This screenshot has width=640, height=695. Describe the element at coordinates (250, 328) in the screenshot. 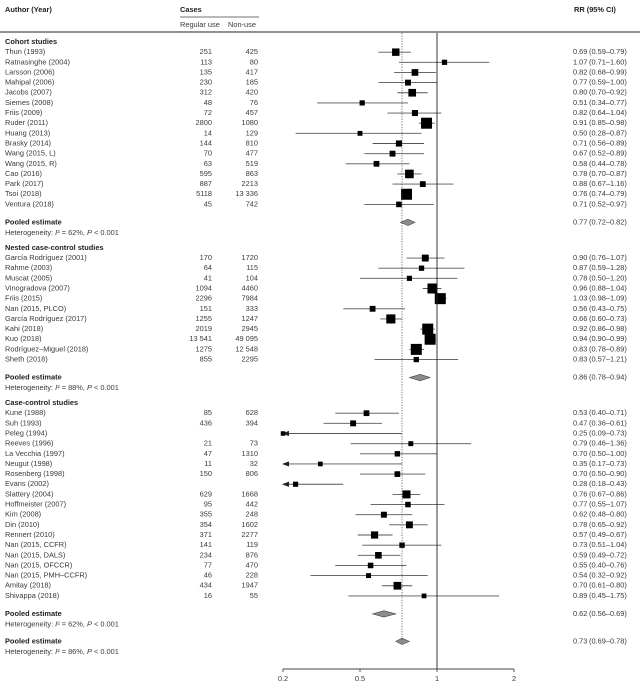

I see `non-use-cases: 2945` at that location.